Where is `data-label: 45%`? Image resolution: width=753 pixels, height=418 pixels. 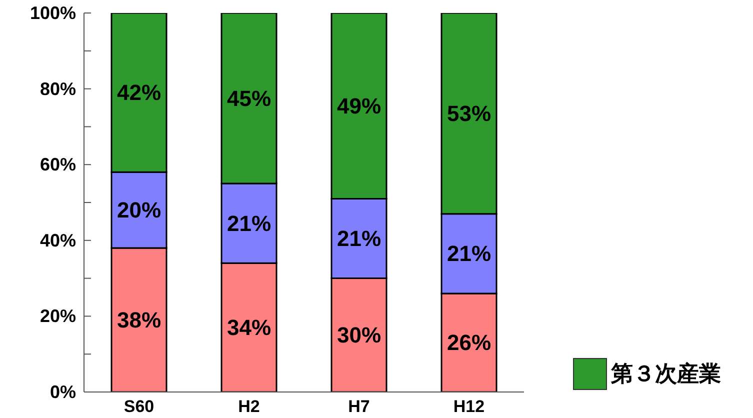
data-label: 45% is located at coordinates (249, 98).